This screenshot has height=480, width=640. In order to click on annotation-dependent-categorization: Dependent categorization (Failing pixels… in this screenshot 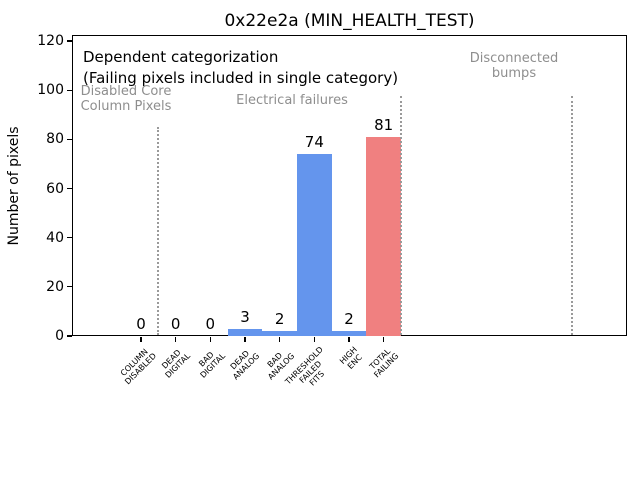, I will do `click(241, 67)`.